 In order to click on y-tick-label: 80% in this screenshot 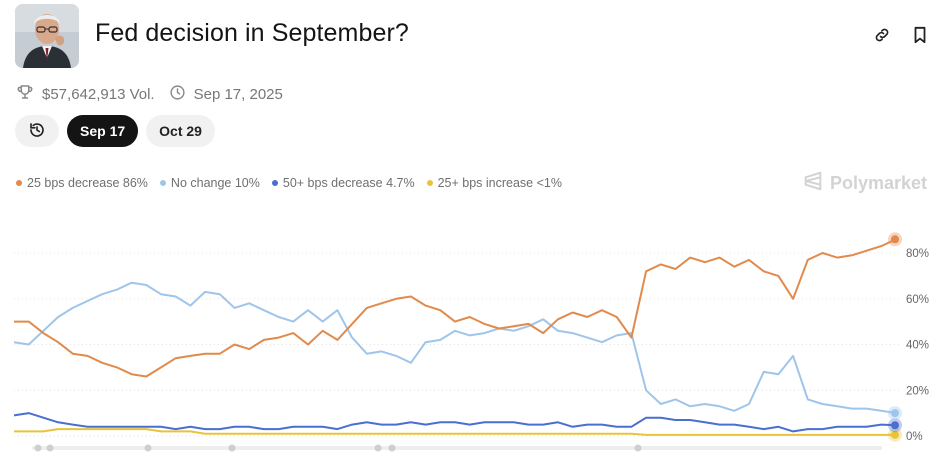, I will do `click(917, 254)`.